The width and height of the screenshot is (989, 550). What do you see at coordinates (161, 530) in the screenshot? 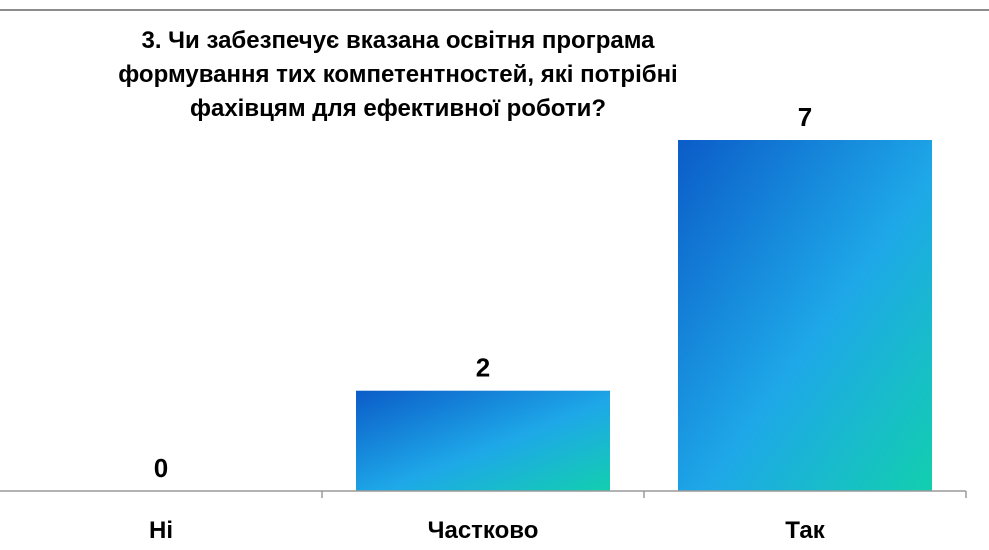
I see `x-tick-label-1: Ні` at bounding box center [161, 530].